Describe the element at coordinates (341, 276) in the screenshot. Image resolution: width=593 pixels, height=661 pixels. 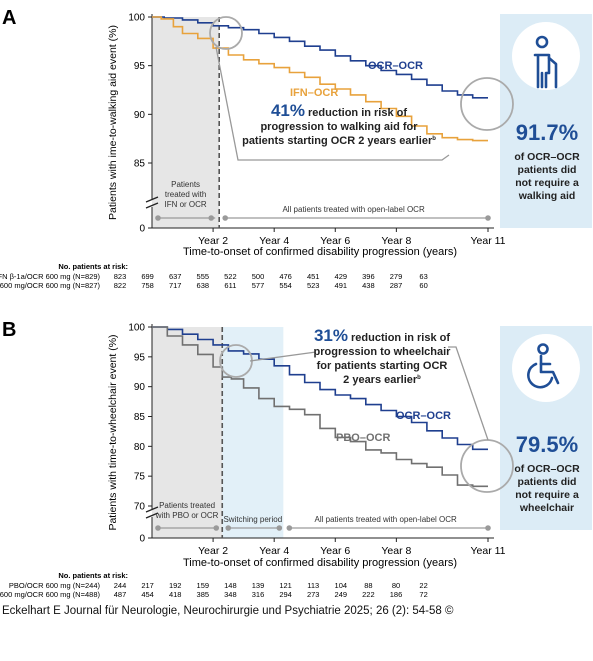
I see `risk-cell: 429` at that location.